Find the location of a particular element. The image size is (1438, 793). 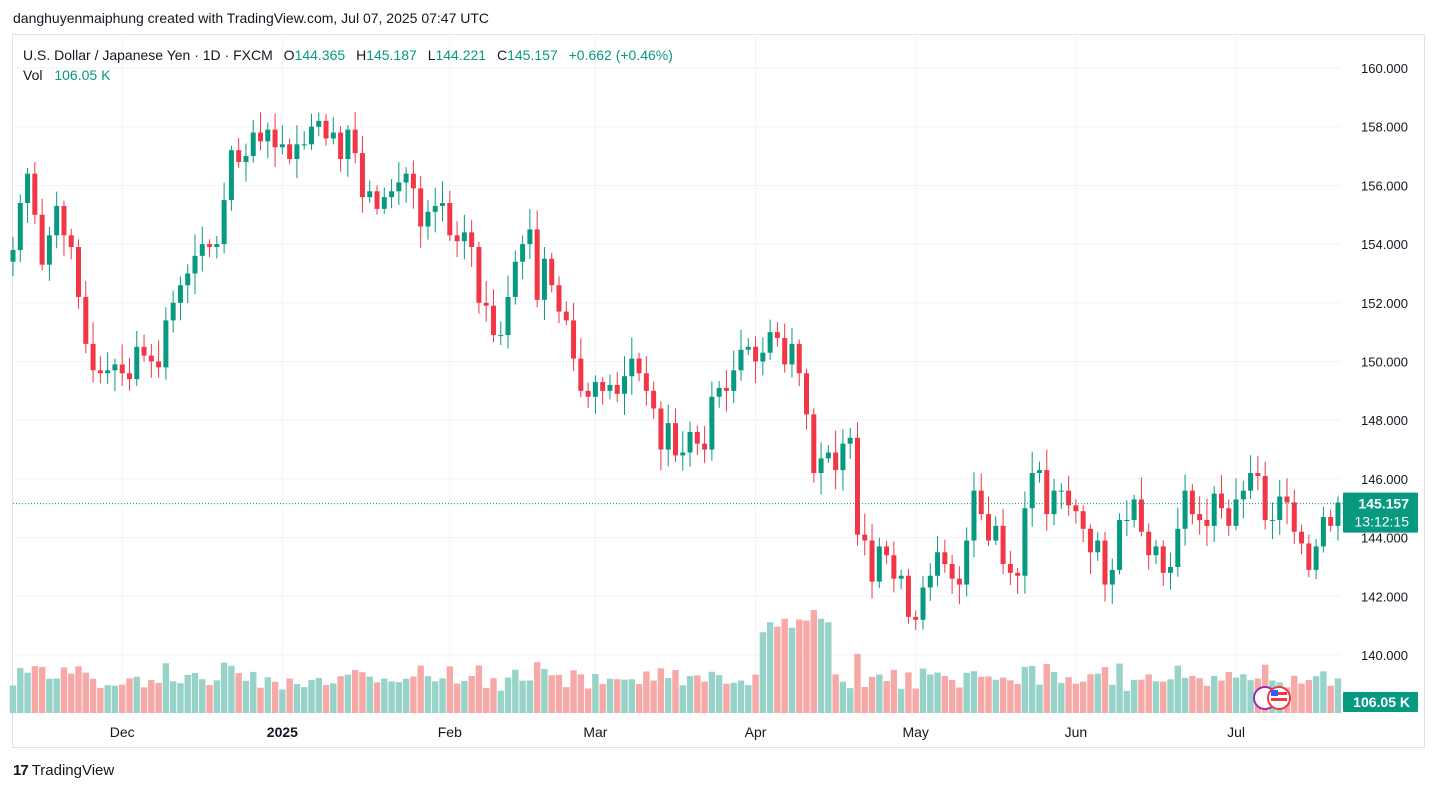

change-value: +0.662 (+0.46%) is located at coordinates (620, 55).